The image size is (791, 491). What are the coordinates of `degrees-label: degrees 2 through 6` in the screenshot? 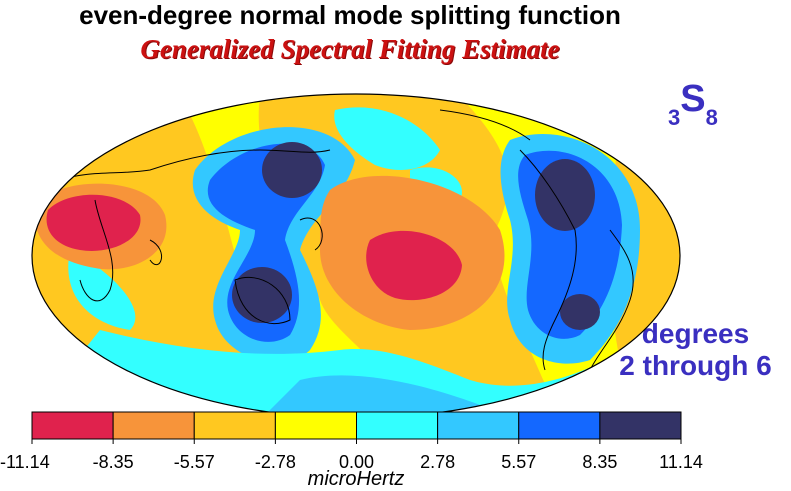 It's located at (695, 350).